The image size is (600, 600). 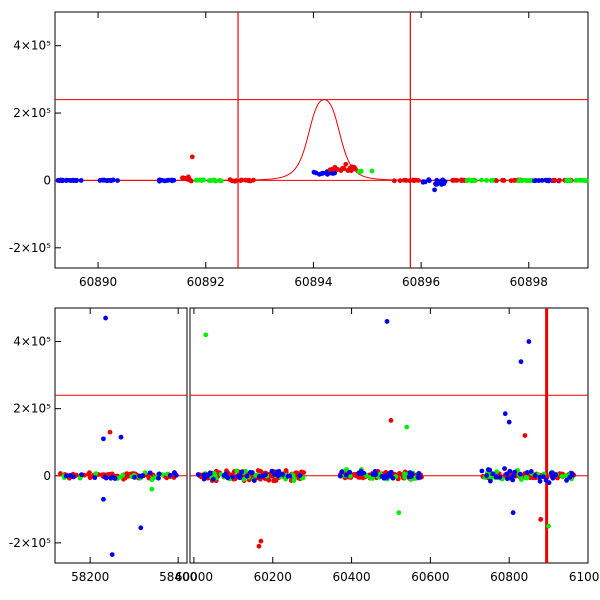 I want to click on x-tick-label: 61000, so click(x=584, y=577).